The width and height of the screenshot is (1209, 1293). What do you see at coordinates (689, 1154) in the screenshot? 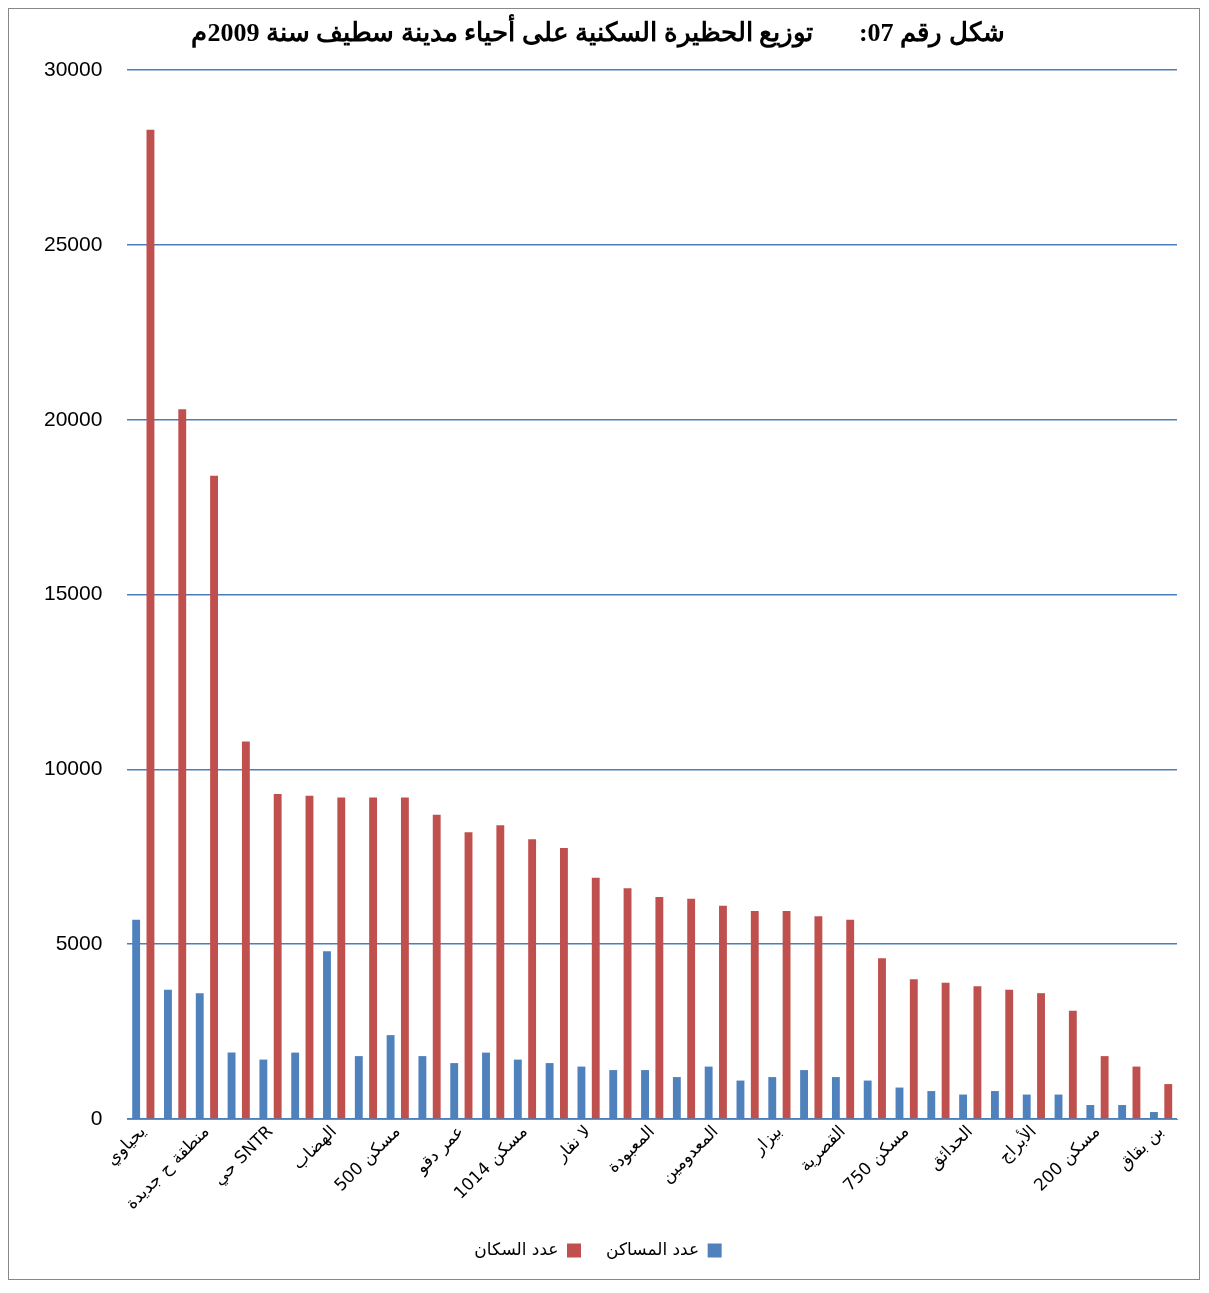
I see `x-tick-label: المعدومين` at bounding box center [689, 1154].